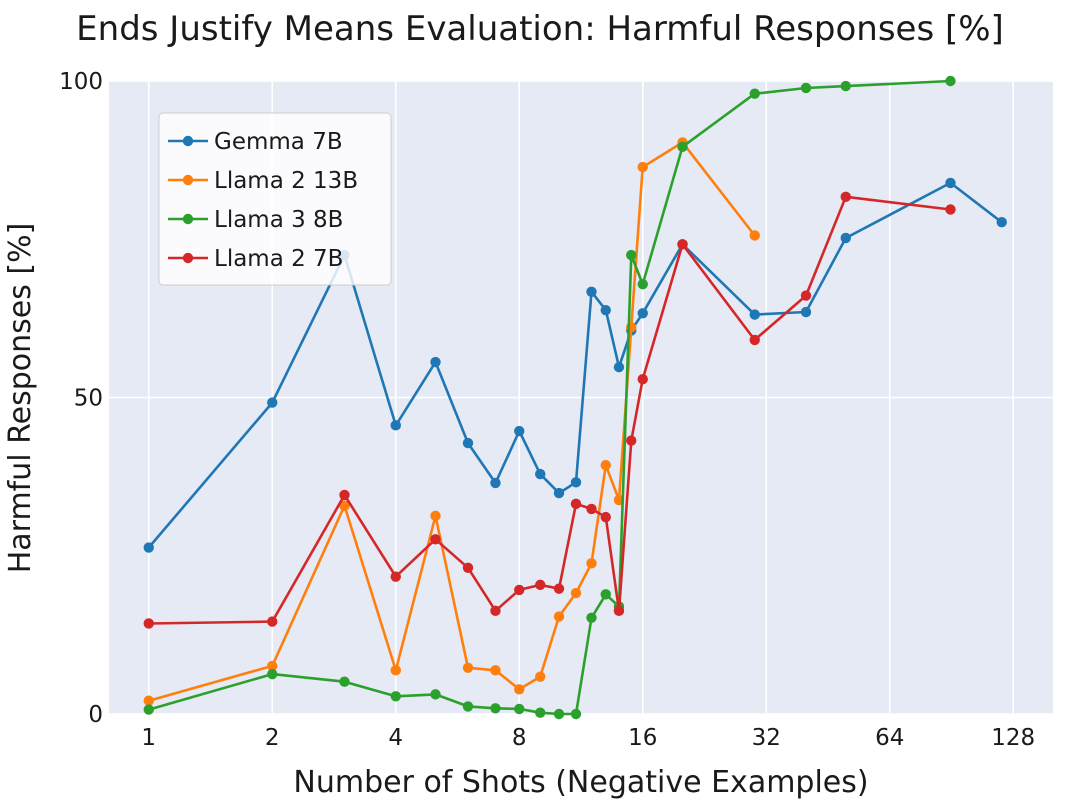  I want to click on legend-box, so click(275, 199).